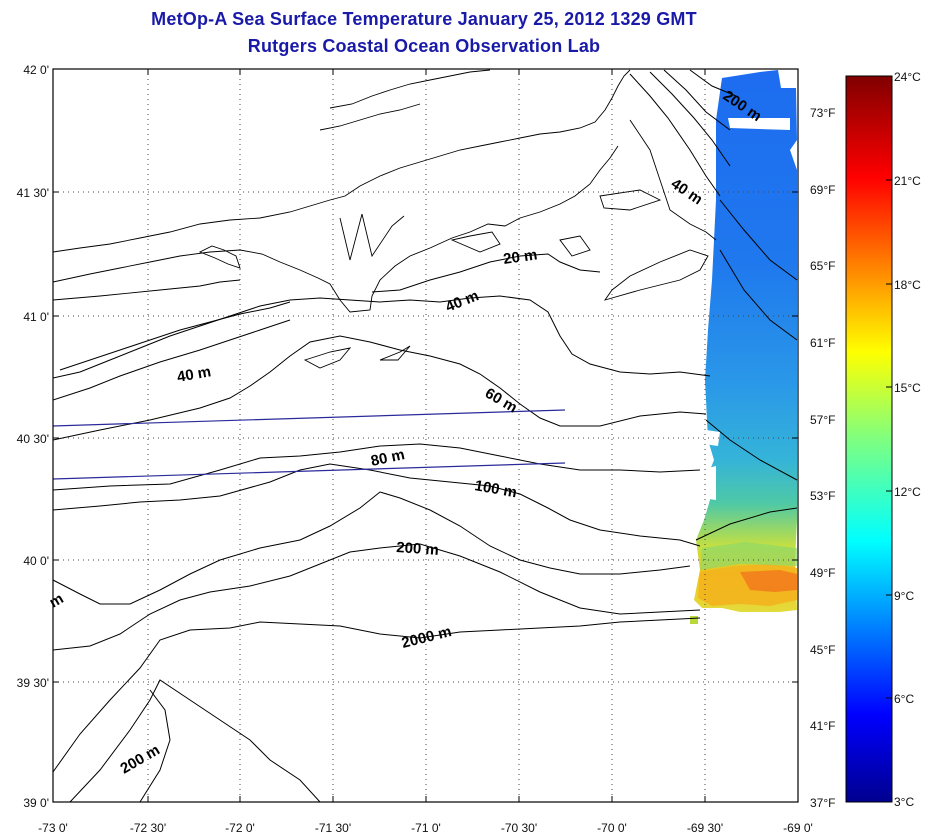  I want to click on colorbar-label: 18°C, so click(907, 285).